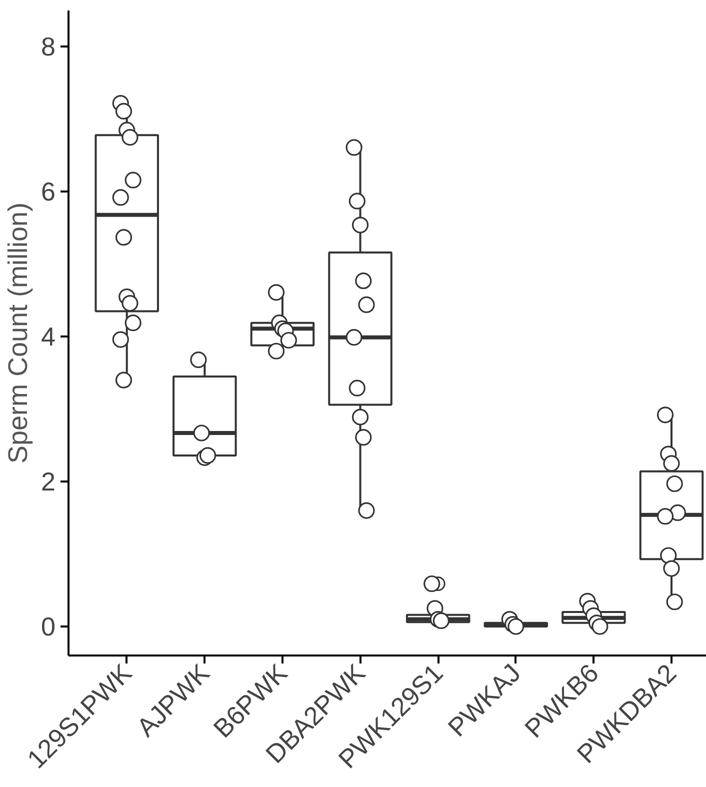  Describe the element at coordinates (48, 627) in the screenshot. I see `y-tick-label: 0` at that location.